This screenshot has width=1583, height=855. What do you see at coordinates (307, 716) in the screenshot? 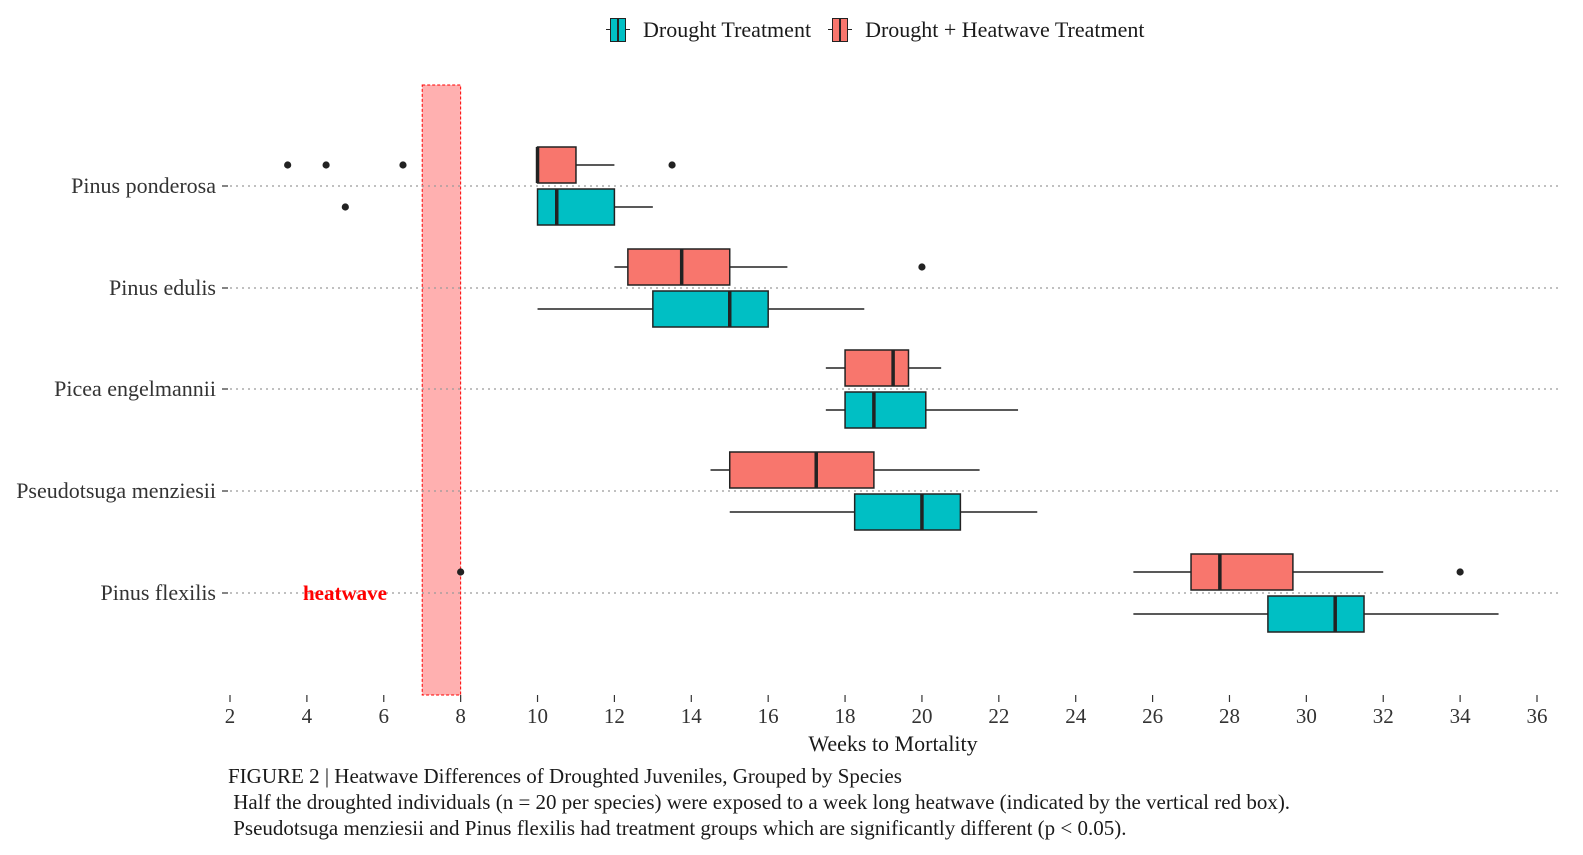
I see `x-tick-label-4: 4` at bounding box center [307, 716].